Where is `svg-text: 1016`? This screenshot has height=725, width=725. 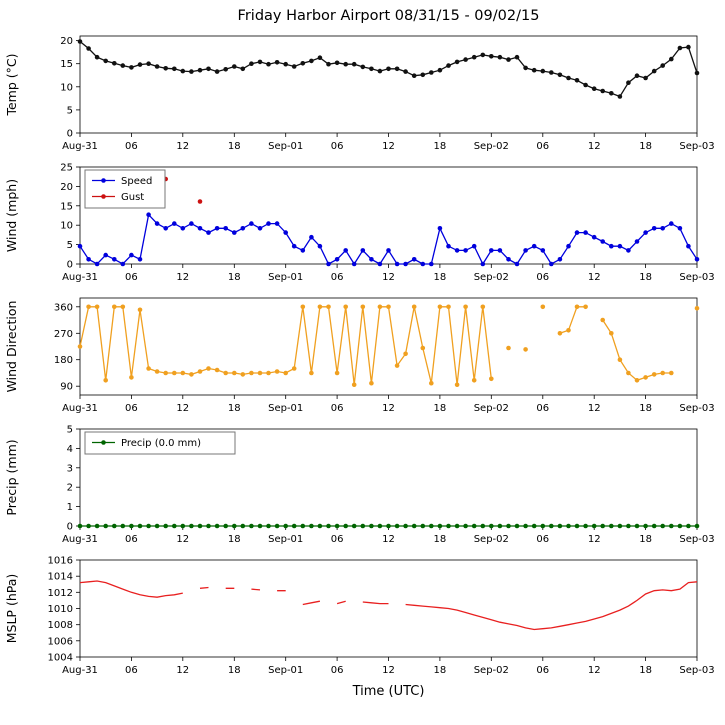 svg-text: 1016 is located at coordinates (60, 561).